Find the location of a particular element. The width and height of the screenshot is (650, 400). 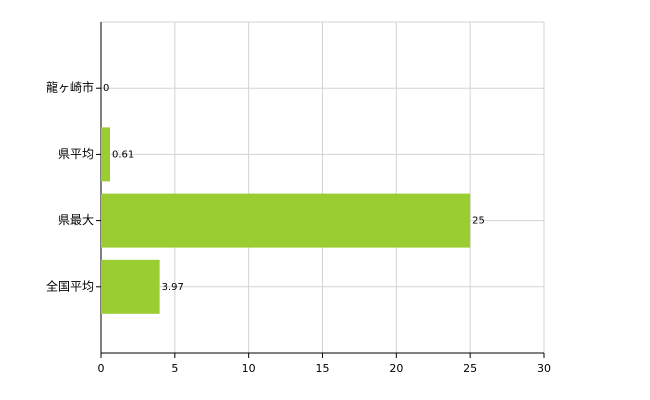

value-label: 3.97 is located at coordinates (173, 287).